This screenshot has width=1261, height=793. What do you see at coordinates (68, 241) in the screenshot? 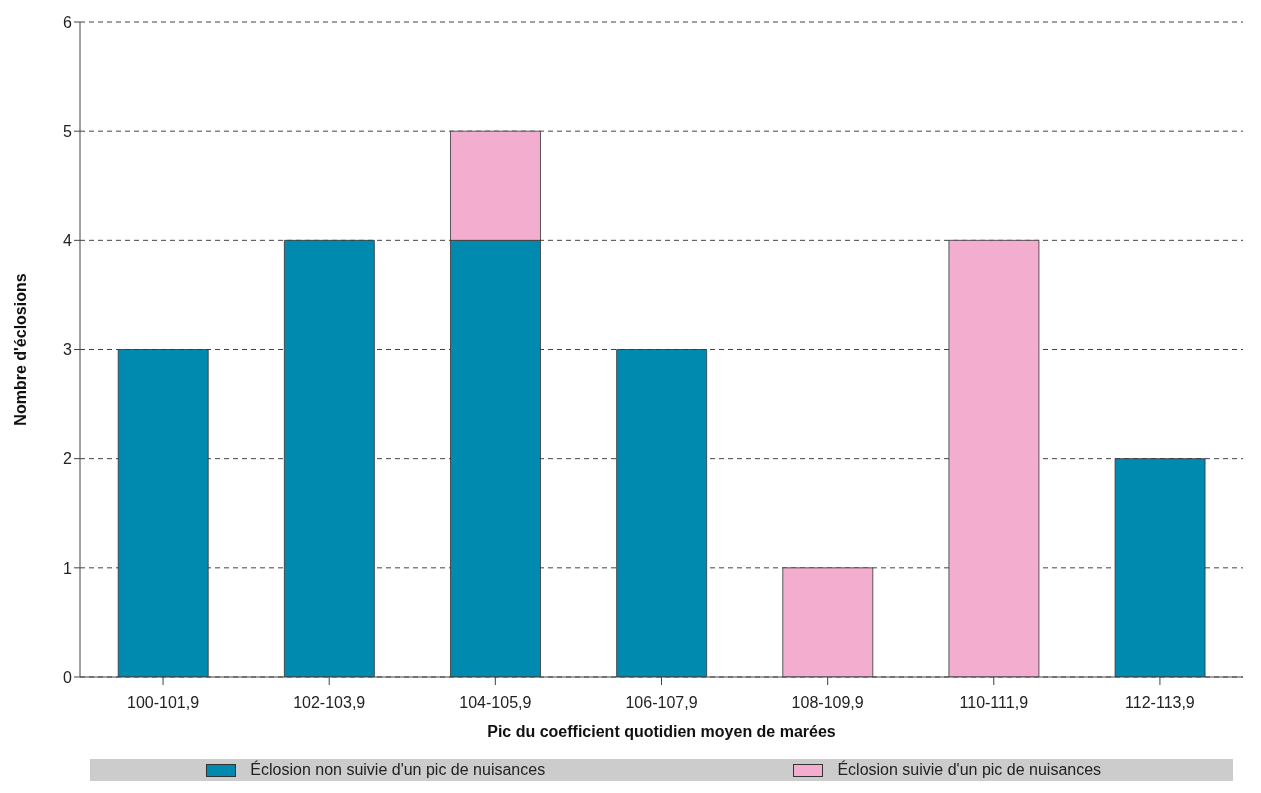
I see `y-tick-label: 4` at bounding box center [68, 241].